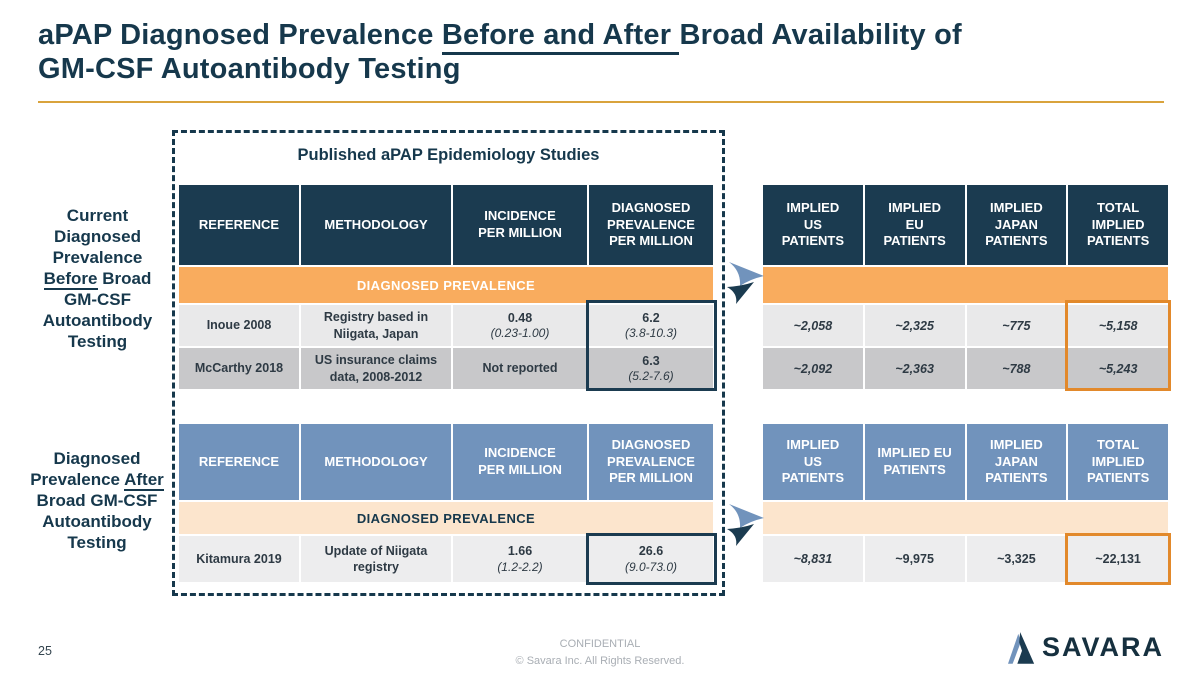 The height and width of the screenshot is (675, 1200). What do you see at coordinates (651, 376) in the screenshot?
I see `cell-range: (5.2-7.6)` at bounding box center [651, 376].